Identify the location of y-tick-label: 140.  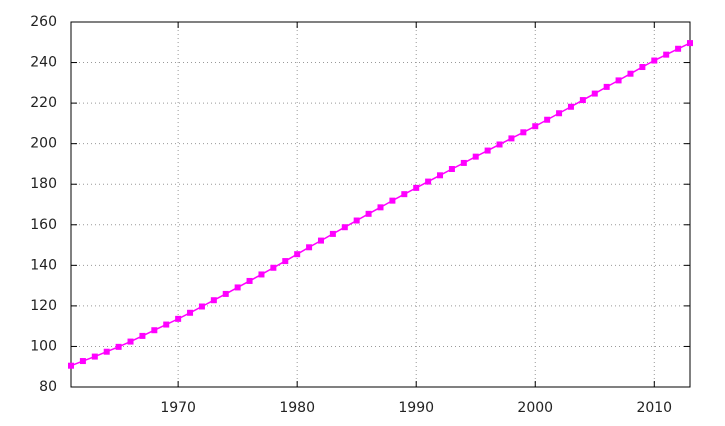
(43, 265).